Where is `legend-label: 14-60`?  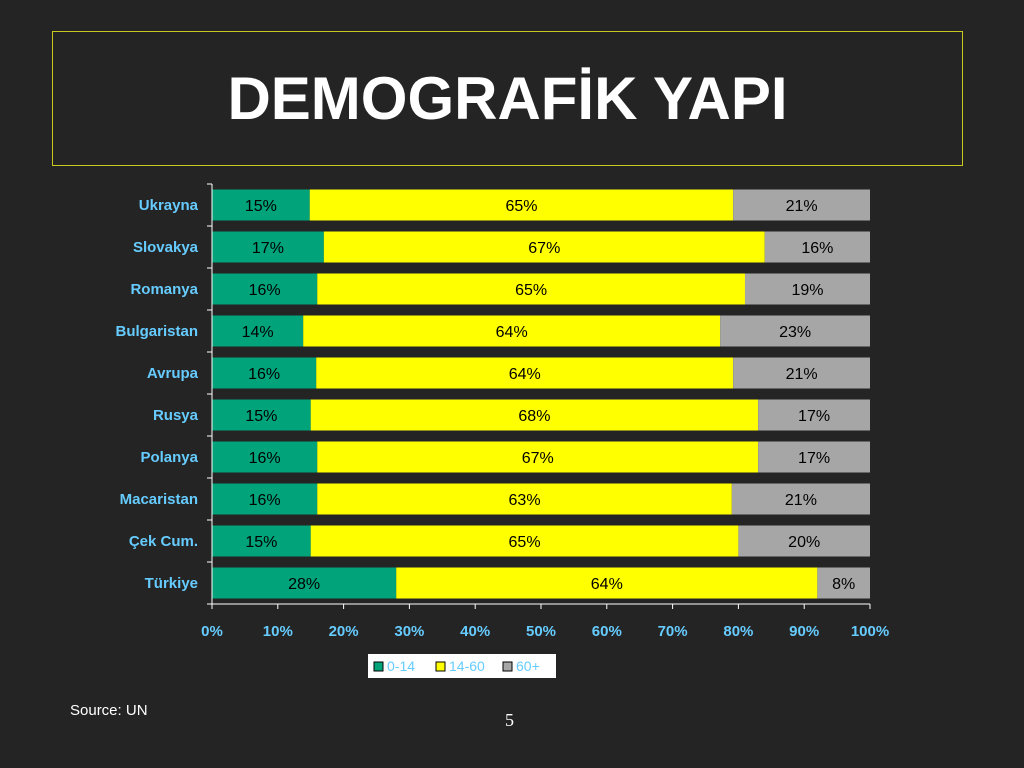
legend-label: 14-60 is located at coordinates (467, 666).